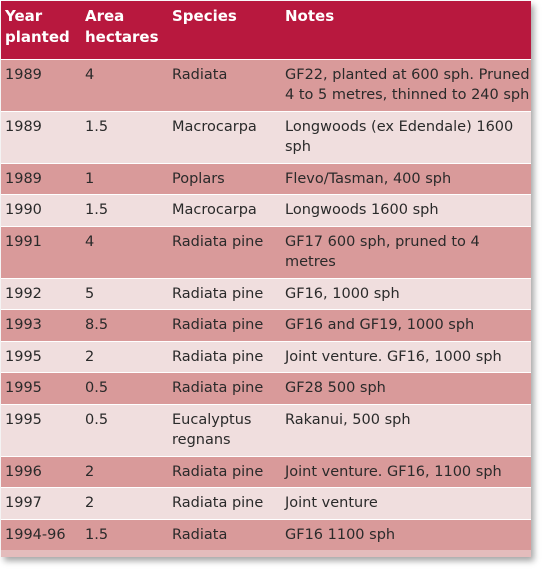 This screenshot has height=569, width=542. I want to click on table-row: 1989 1 Poplars Flevo/Tasman, 400 sph, so click(266, 178).